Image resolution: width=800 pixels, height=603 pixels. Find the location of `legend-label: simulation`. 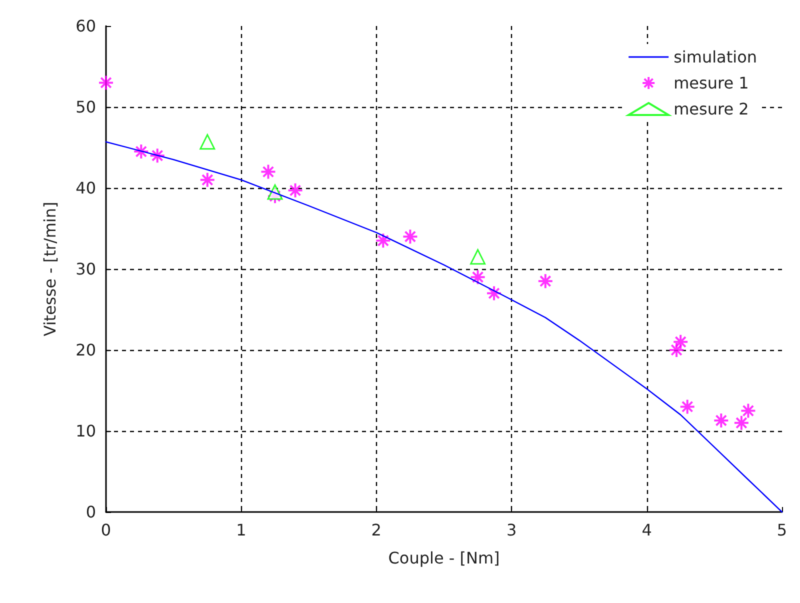

legend-label: simulation is located at coordinates (715, 57).